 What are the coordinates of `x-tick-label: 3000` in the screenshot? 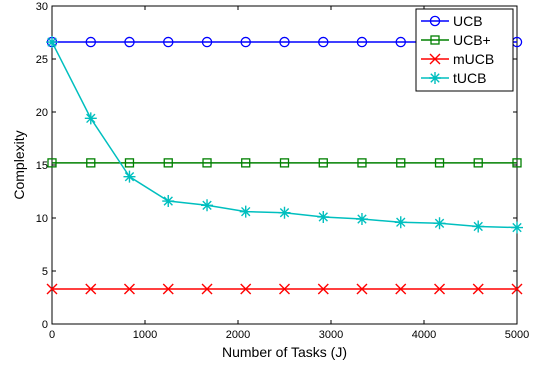 It's located at (331, 335).